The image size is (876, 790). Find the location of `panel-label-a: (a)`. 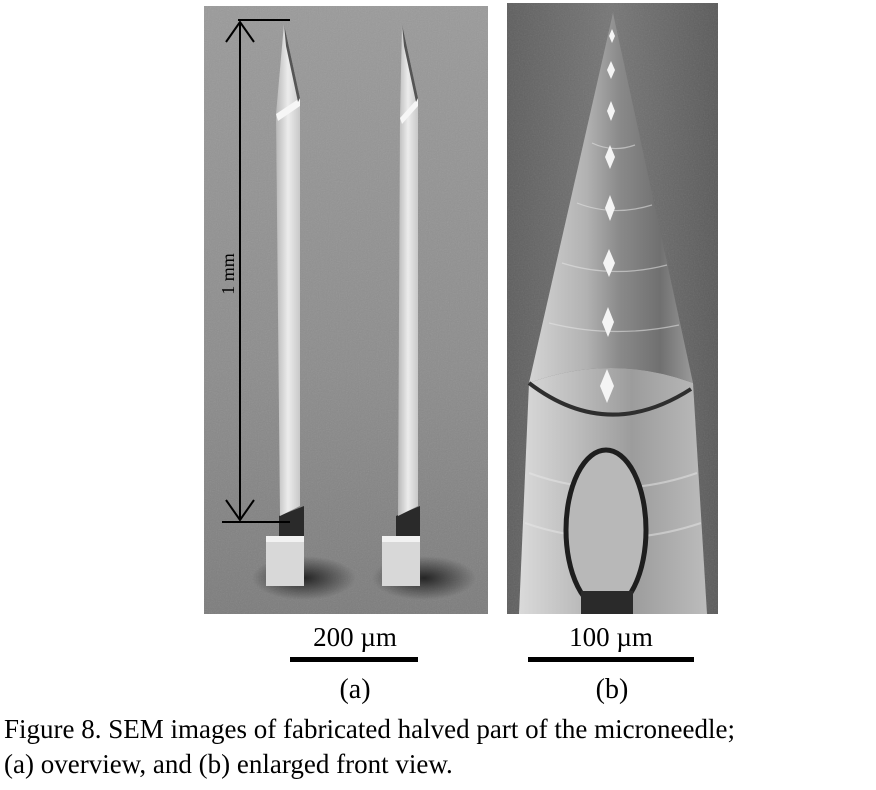

panel-label-a: (a) is located at coordinates (355, 689).